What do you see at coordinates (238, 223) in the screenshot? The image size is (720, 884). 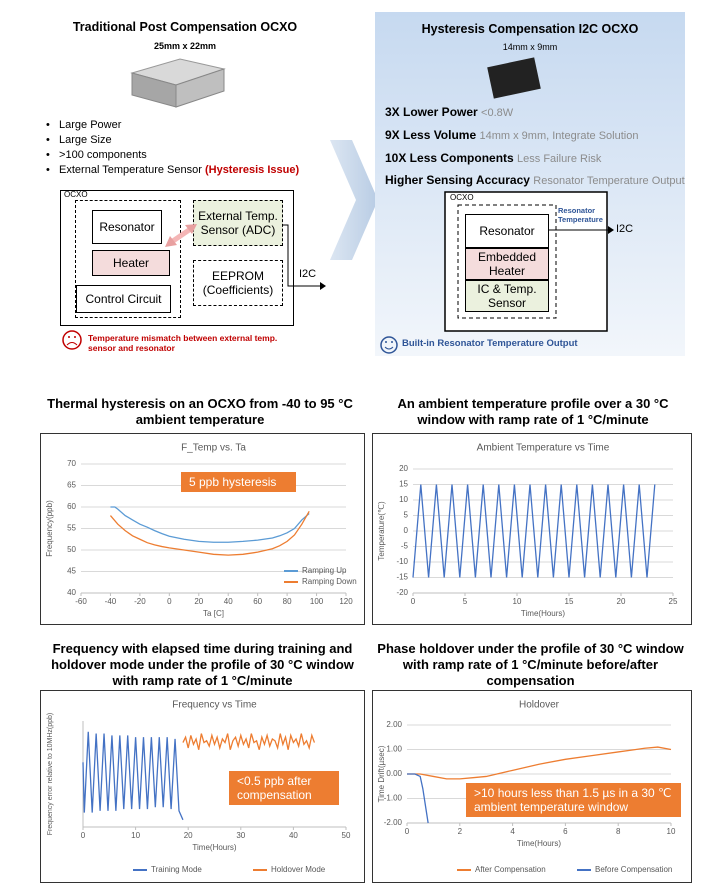 I see `external-sensor: External Temp. Sensor (ADC)` at bounding box center [238, 223].